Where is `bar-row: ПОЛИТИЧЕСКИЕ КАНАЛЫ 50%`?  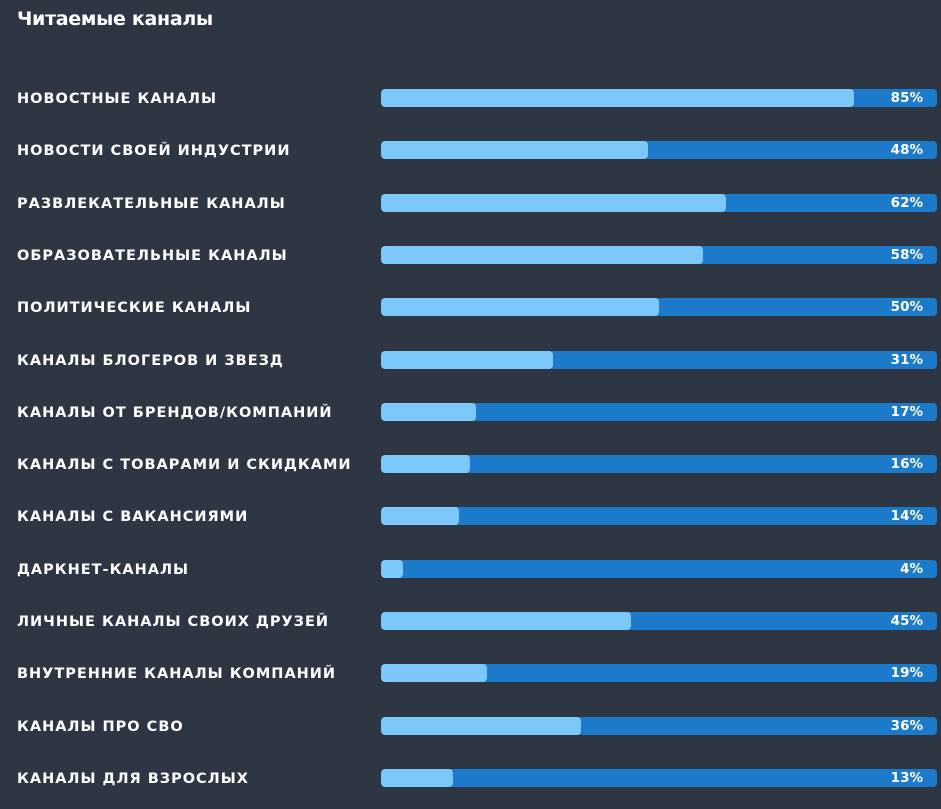
bar-row: ПОЛИТИЧЕСКИЕ КАНАЛЫ 50% is located at coordinates (470, 308).